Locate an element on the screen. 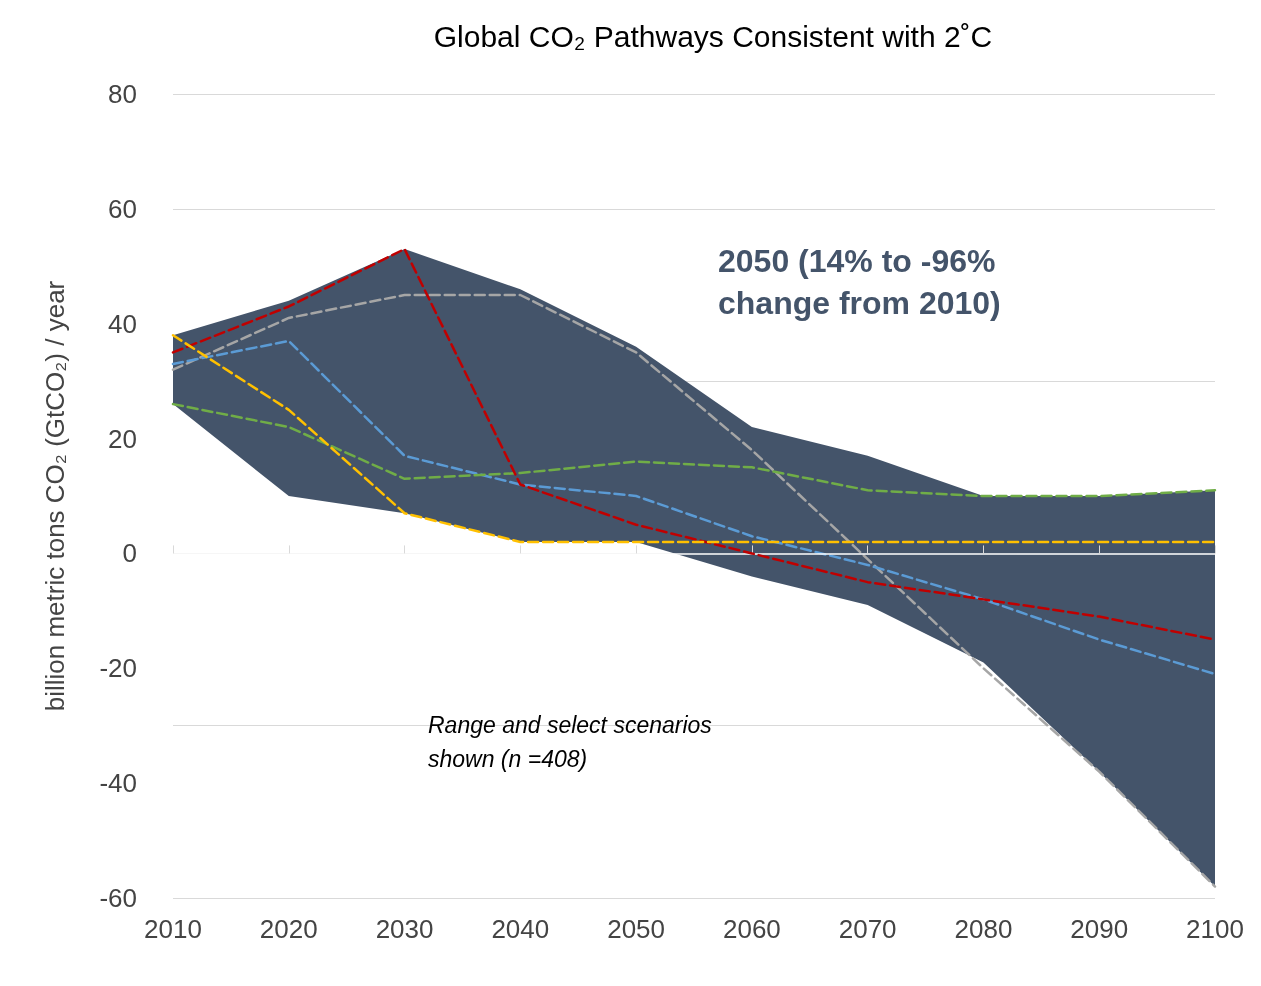 The height and width of the screenshot is (986, 1261). x-tick-label: 2090 is located at coordinates (1099, 929).